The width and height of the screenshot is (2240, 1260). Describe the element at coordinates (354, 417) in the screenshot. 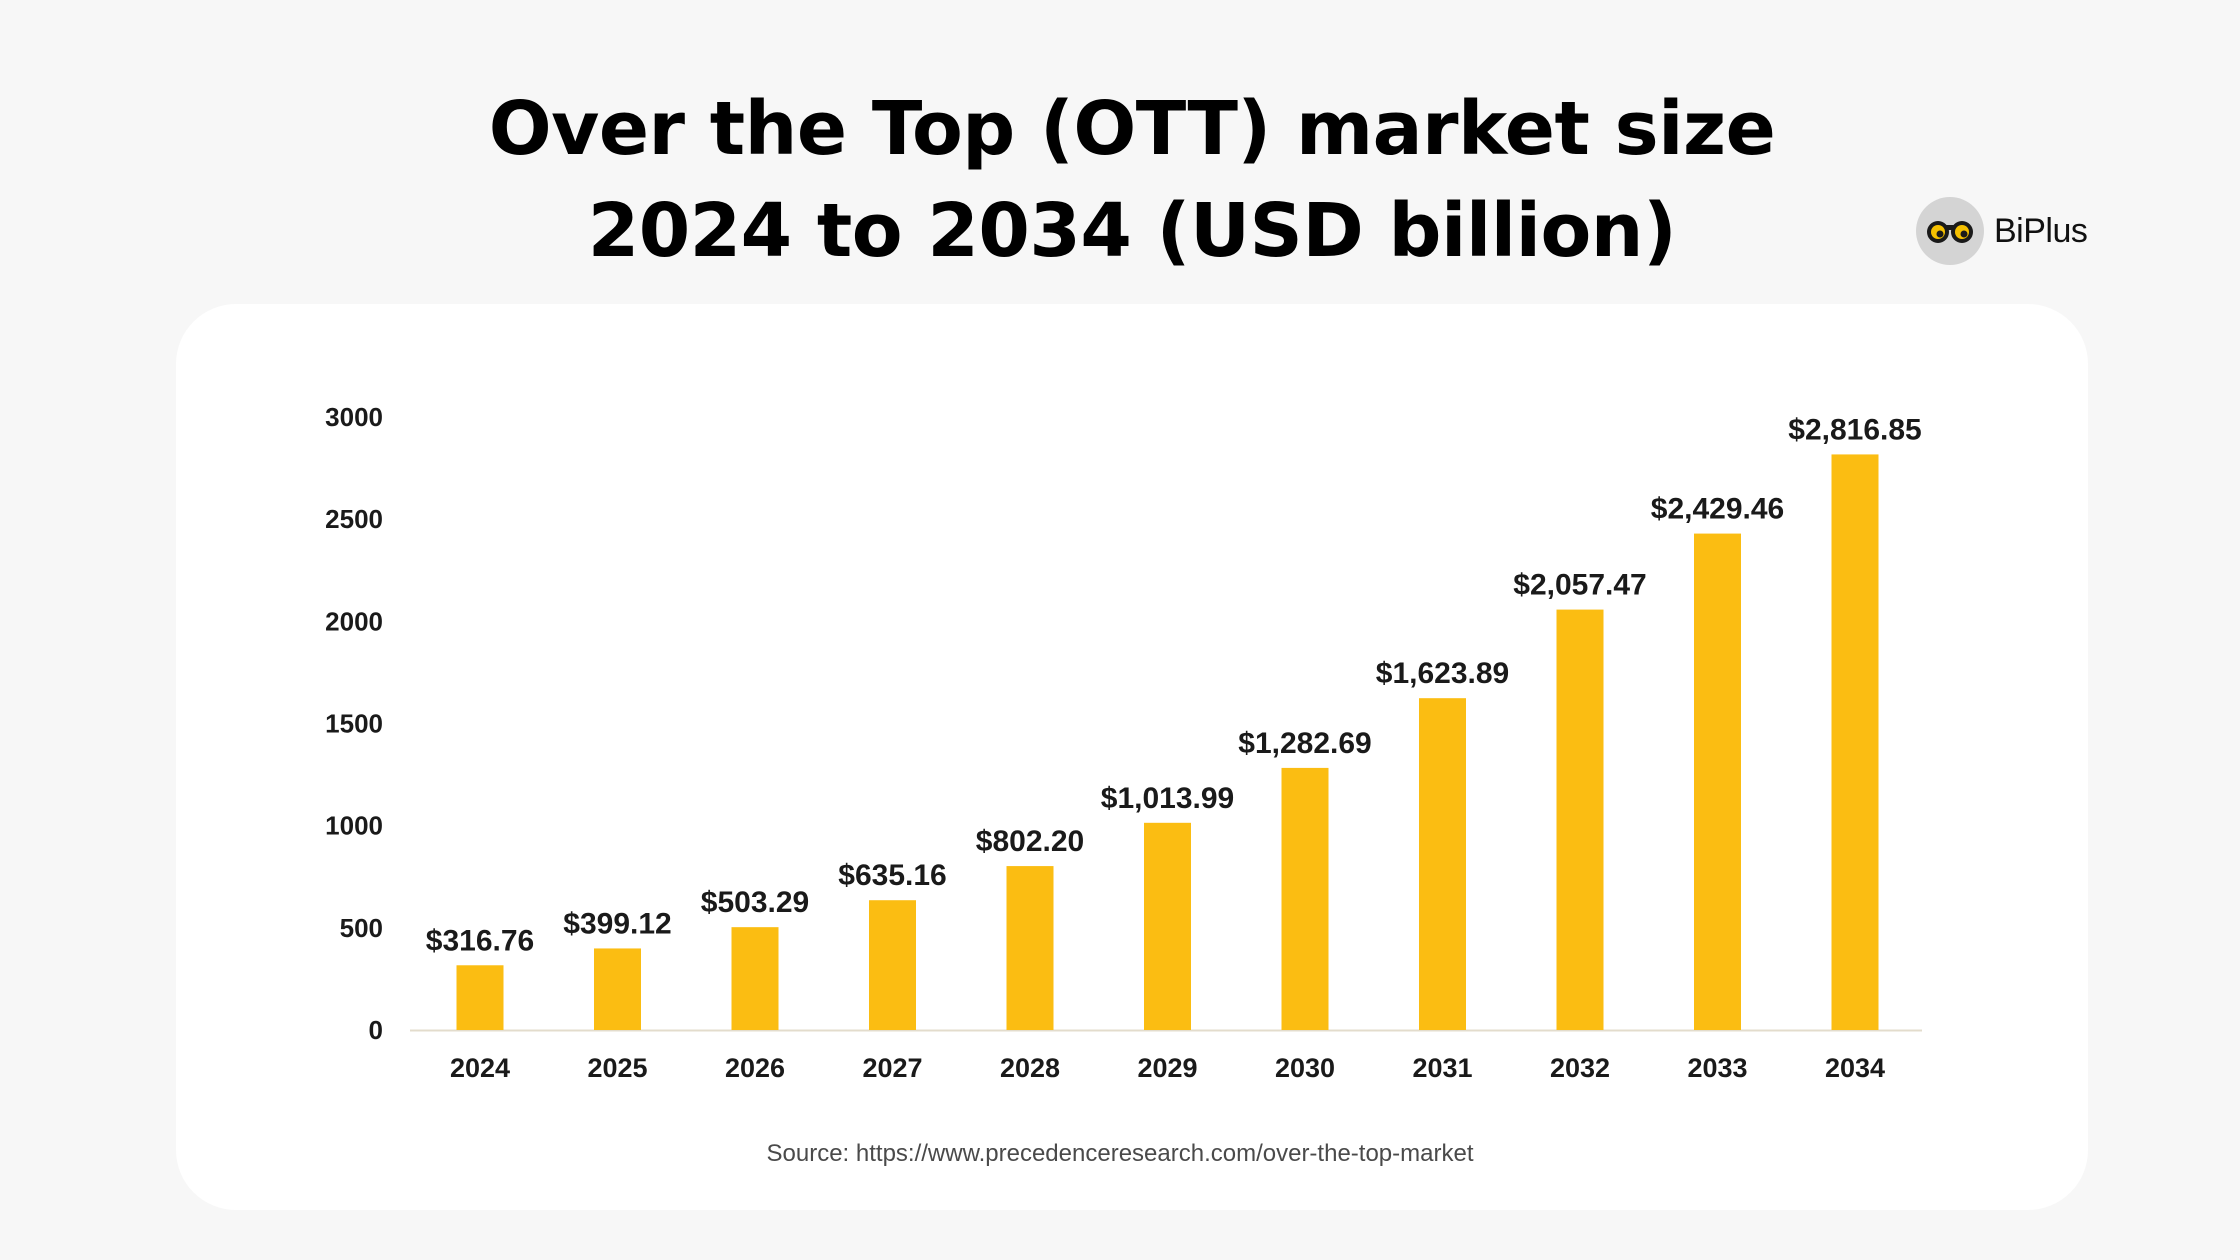

I see `y-tick-label: 3000` at that location.